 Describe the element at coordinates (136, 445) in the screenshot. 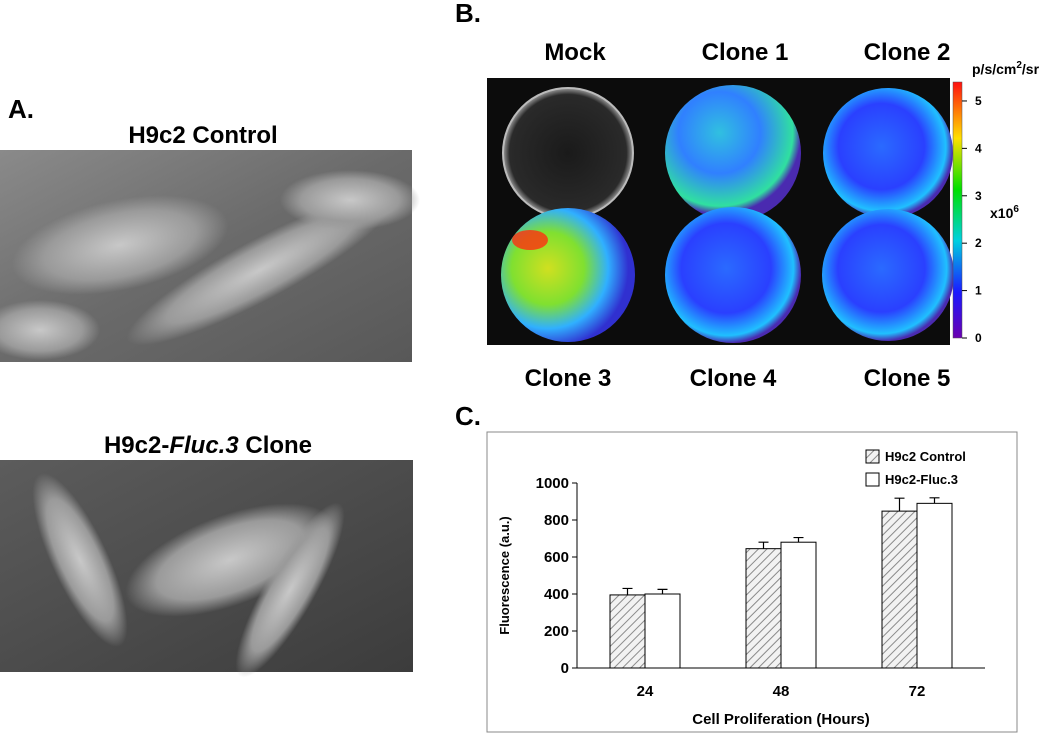

I see `title-part: H9c2-` at that location.